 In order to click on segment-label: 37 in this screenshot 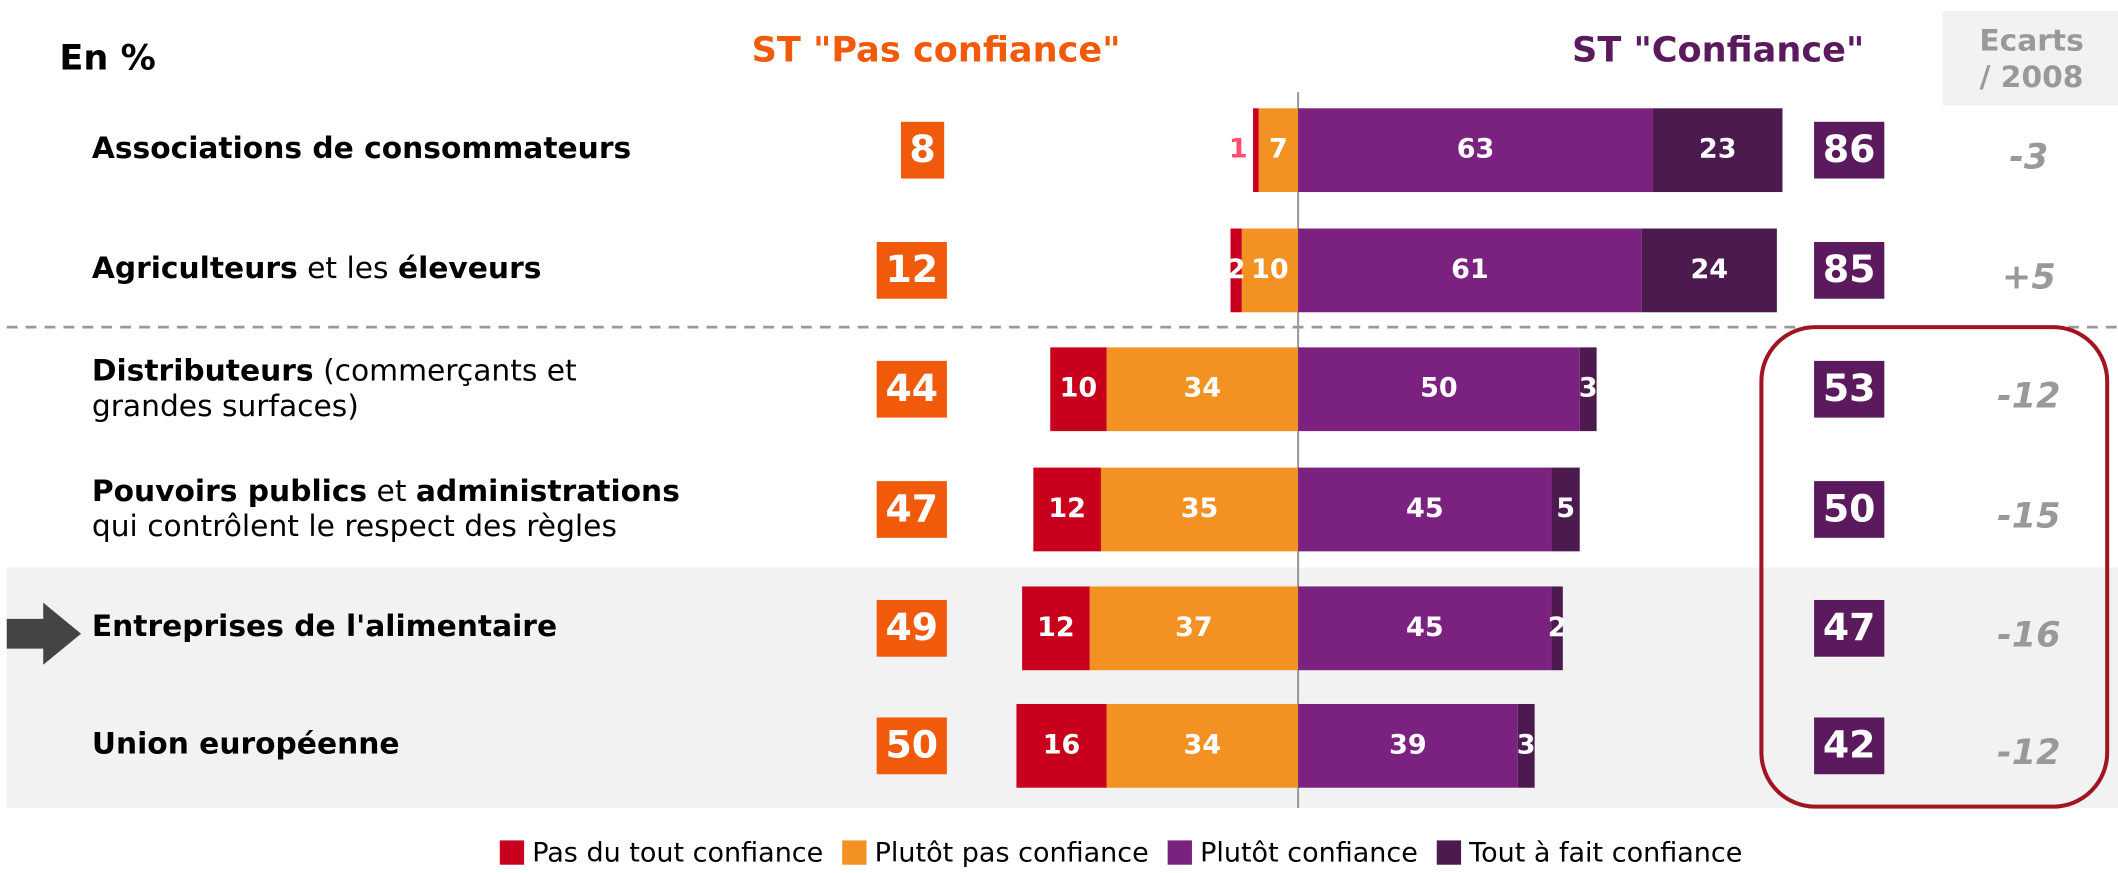, I will do `click(1194, 627)`.